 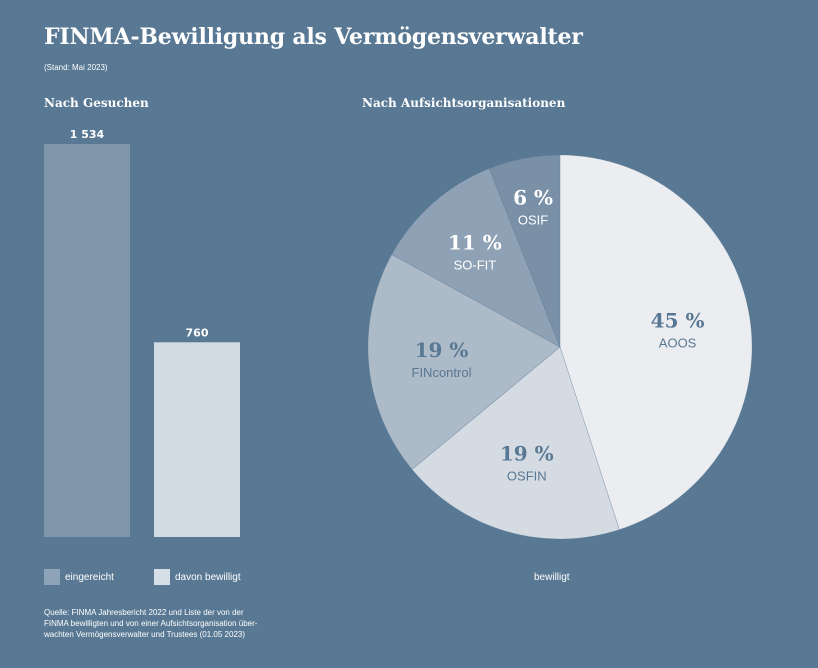 What do you see at coordinates (524, 251) in the screenshot?
I see `pie-slice-osif` at bounding box center [524, 251].